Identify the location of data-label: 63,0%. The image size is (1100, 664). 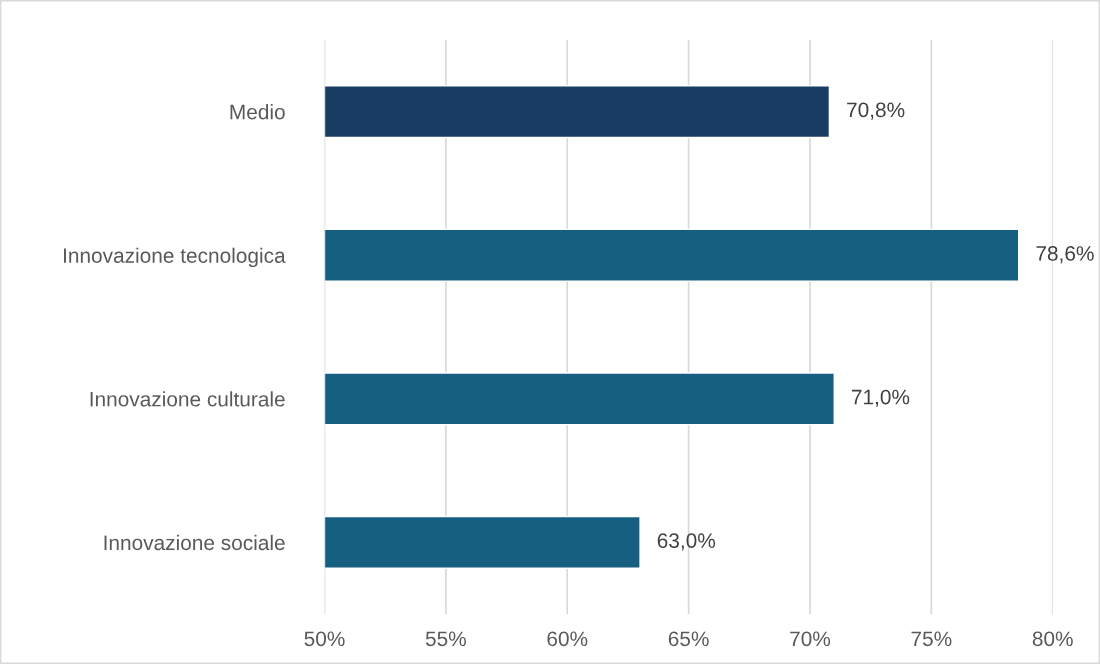
(686, 542).